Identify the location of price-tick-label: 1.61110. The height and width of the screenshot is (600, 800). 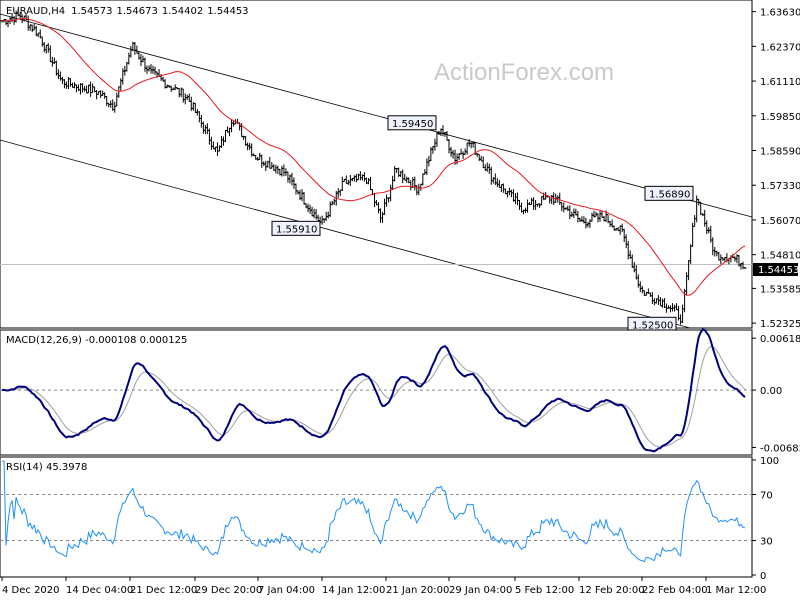
(780, 82).